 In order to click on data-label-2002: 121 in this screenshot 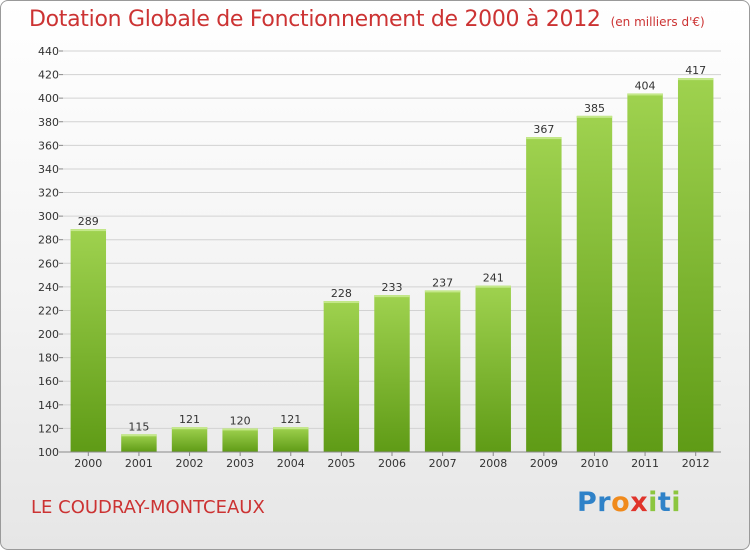, I will do `click(189, 419)`.